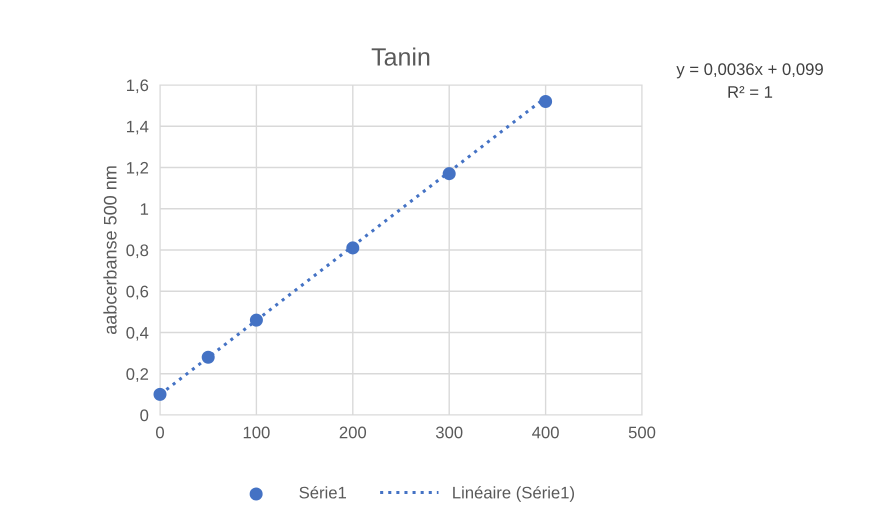 The width and height of the screenshot is (880, 530). Describe the element at coordinates (110, 250) in the screenshot. I see `y-axis-title: aabcerbanse 500 nm` at that location.